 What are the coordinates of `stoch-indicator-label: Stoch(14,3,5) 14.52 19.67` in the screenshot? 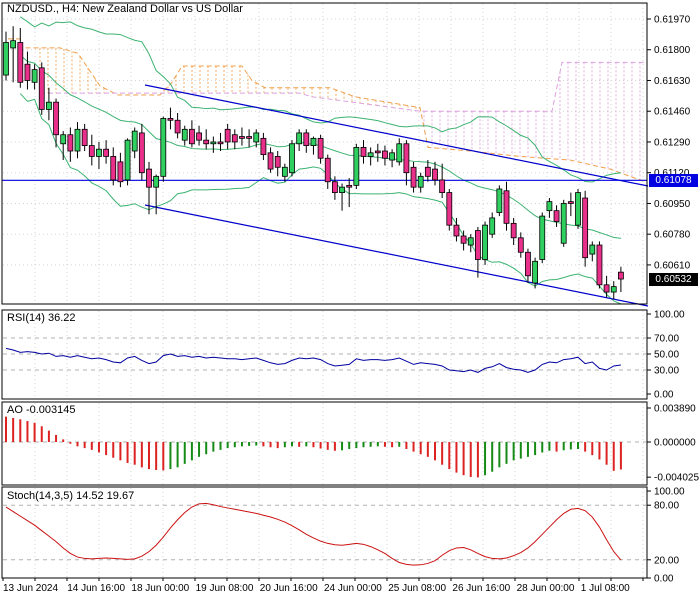 It's located at (71, 496).